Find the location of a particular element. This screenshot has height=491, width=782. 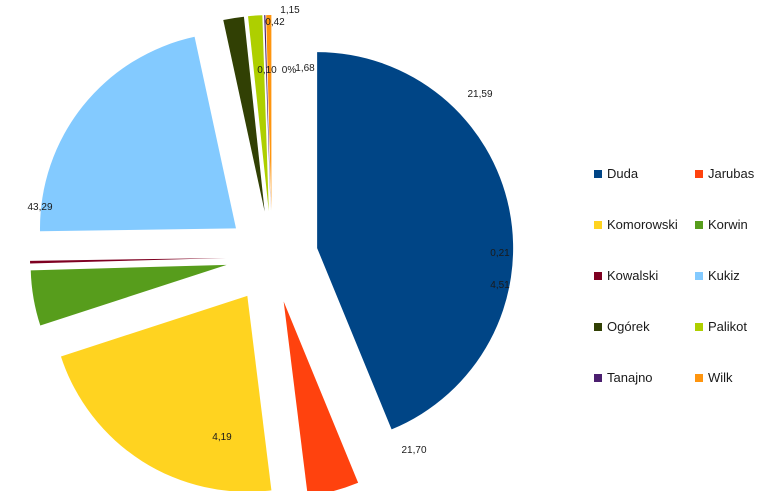

legend-label: Kukiz is located at coordinates (724, 275).